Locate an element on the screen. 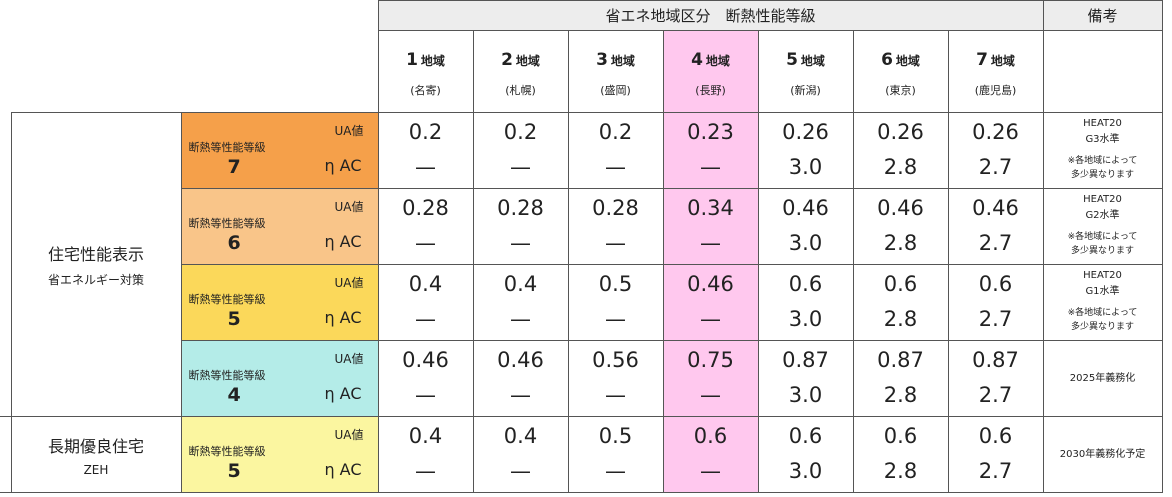 The width and height of the screenshot is (1172, 497). value-cell: 0.6 2.8 is located at coordinates (900, 302).